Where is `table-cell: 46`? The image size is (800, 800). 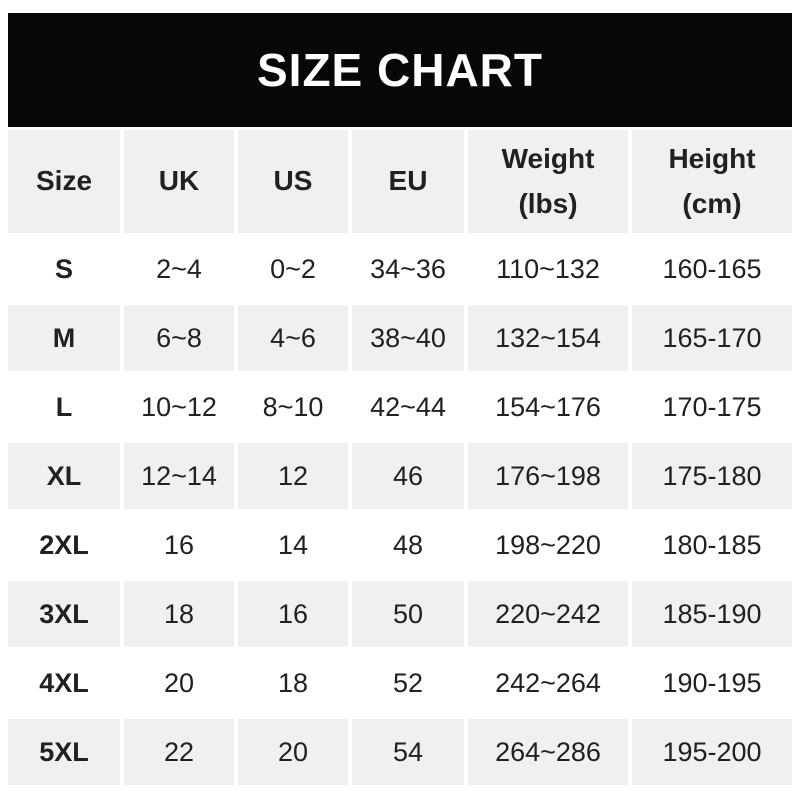 table-cell: 46 is located at coordinates (408, 476).